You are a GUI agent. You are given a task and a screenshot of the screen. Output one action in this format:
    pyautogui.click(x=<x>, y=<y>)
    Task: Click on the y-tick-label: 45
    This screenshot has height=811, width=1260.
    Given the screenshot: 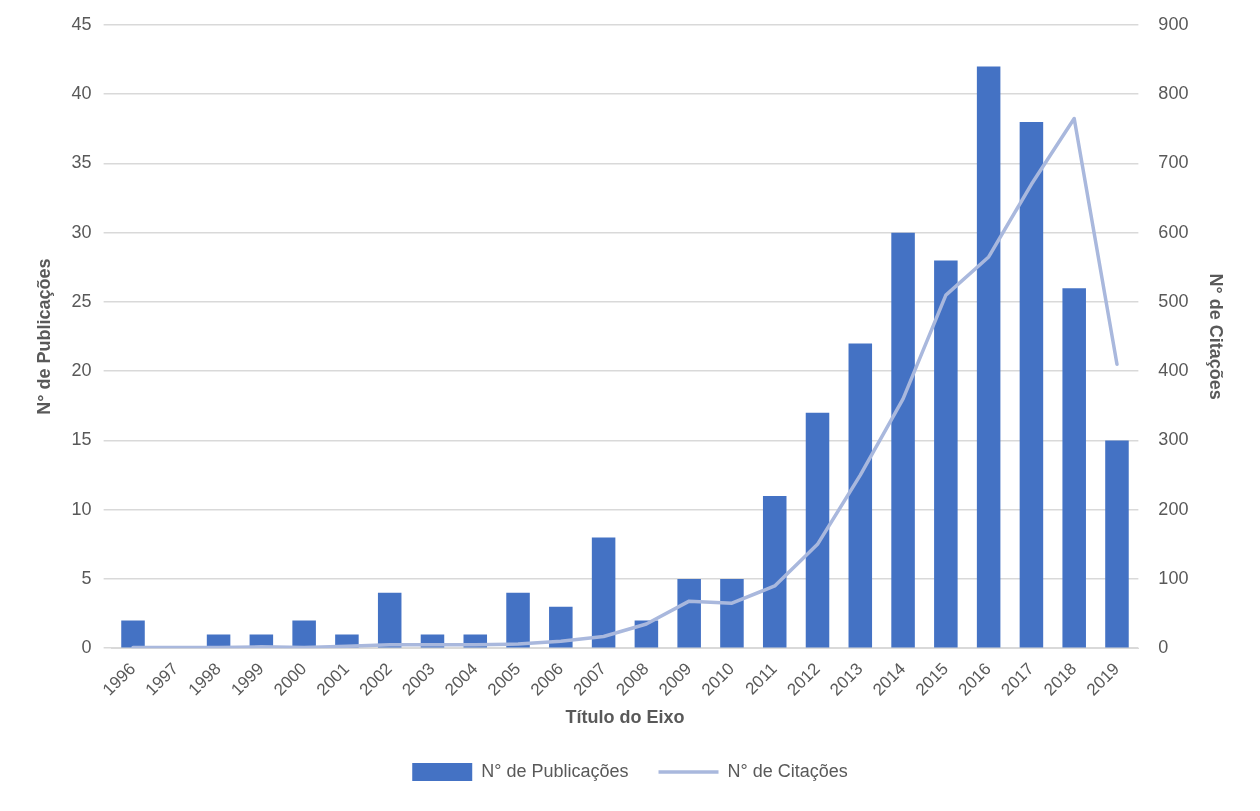 What is the action you would take?
    pyautogui.click(x=81, y=23)
    